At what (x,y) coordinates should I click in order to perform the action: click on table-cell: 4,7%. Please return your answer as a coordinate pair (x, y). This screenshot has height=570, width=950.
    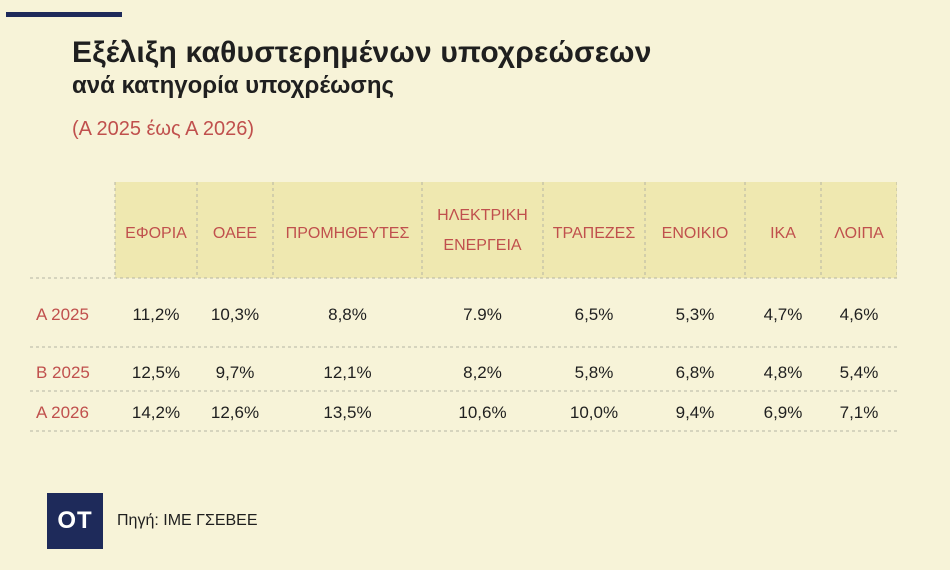
    Looking at the image, I should click on (783, 314).